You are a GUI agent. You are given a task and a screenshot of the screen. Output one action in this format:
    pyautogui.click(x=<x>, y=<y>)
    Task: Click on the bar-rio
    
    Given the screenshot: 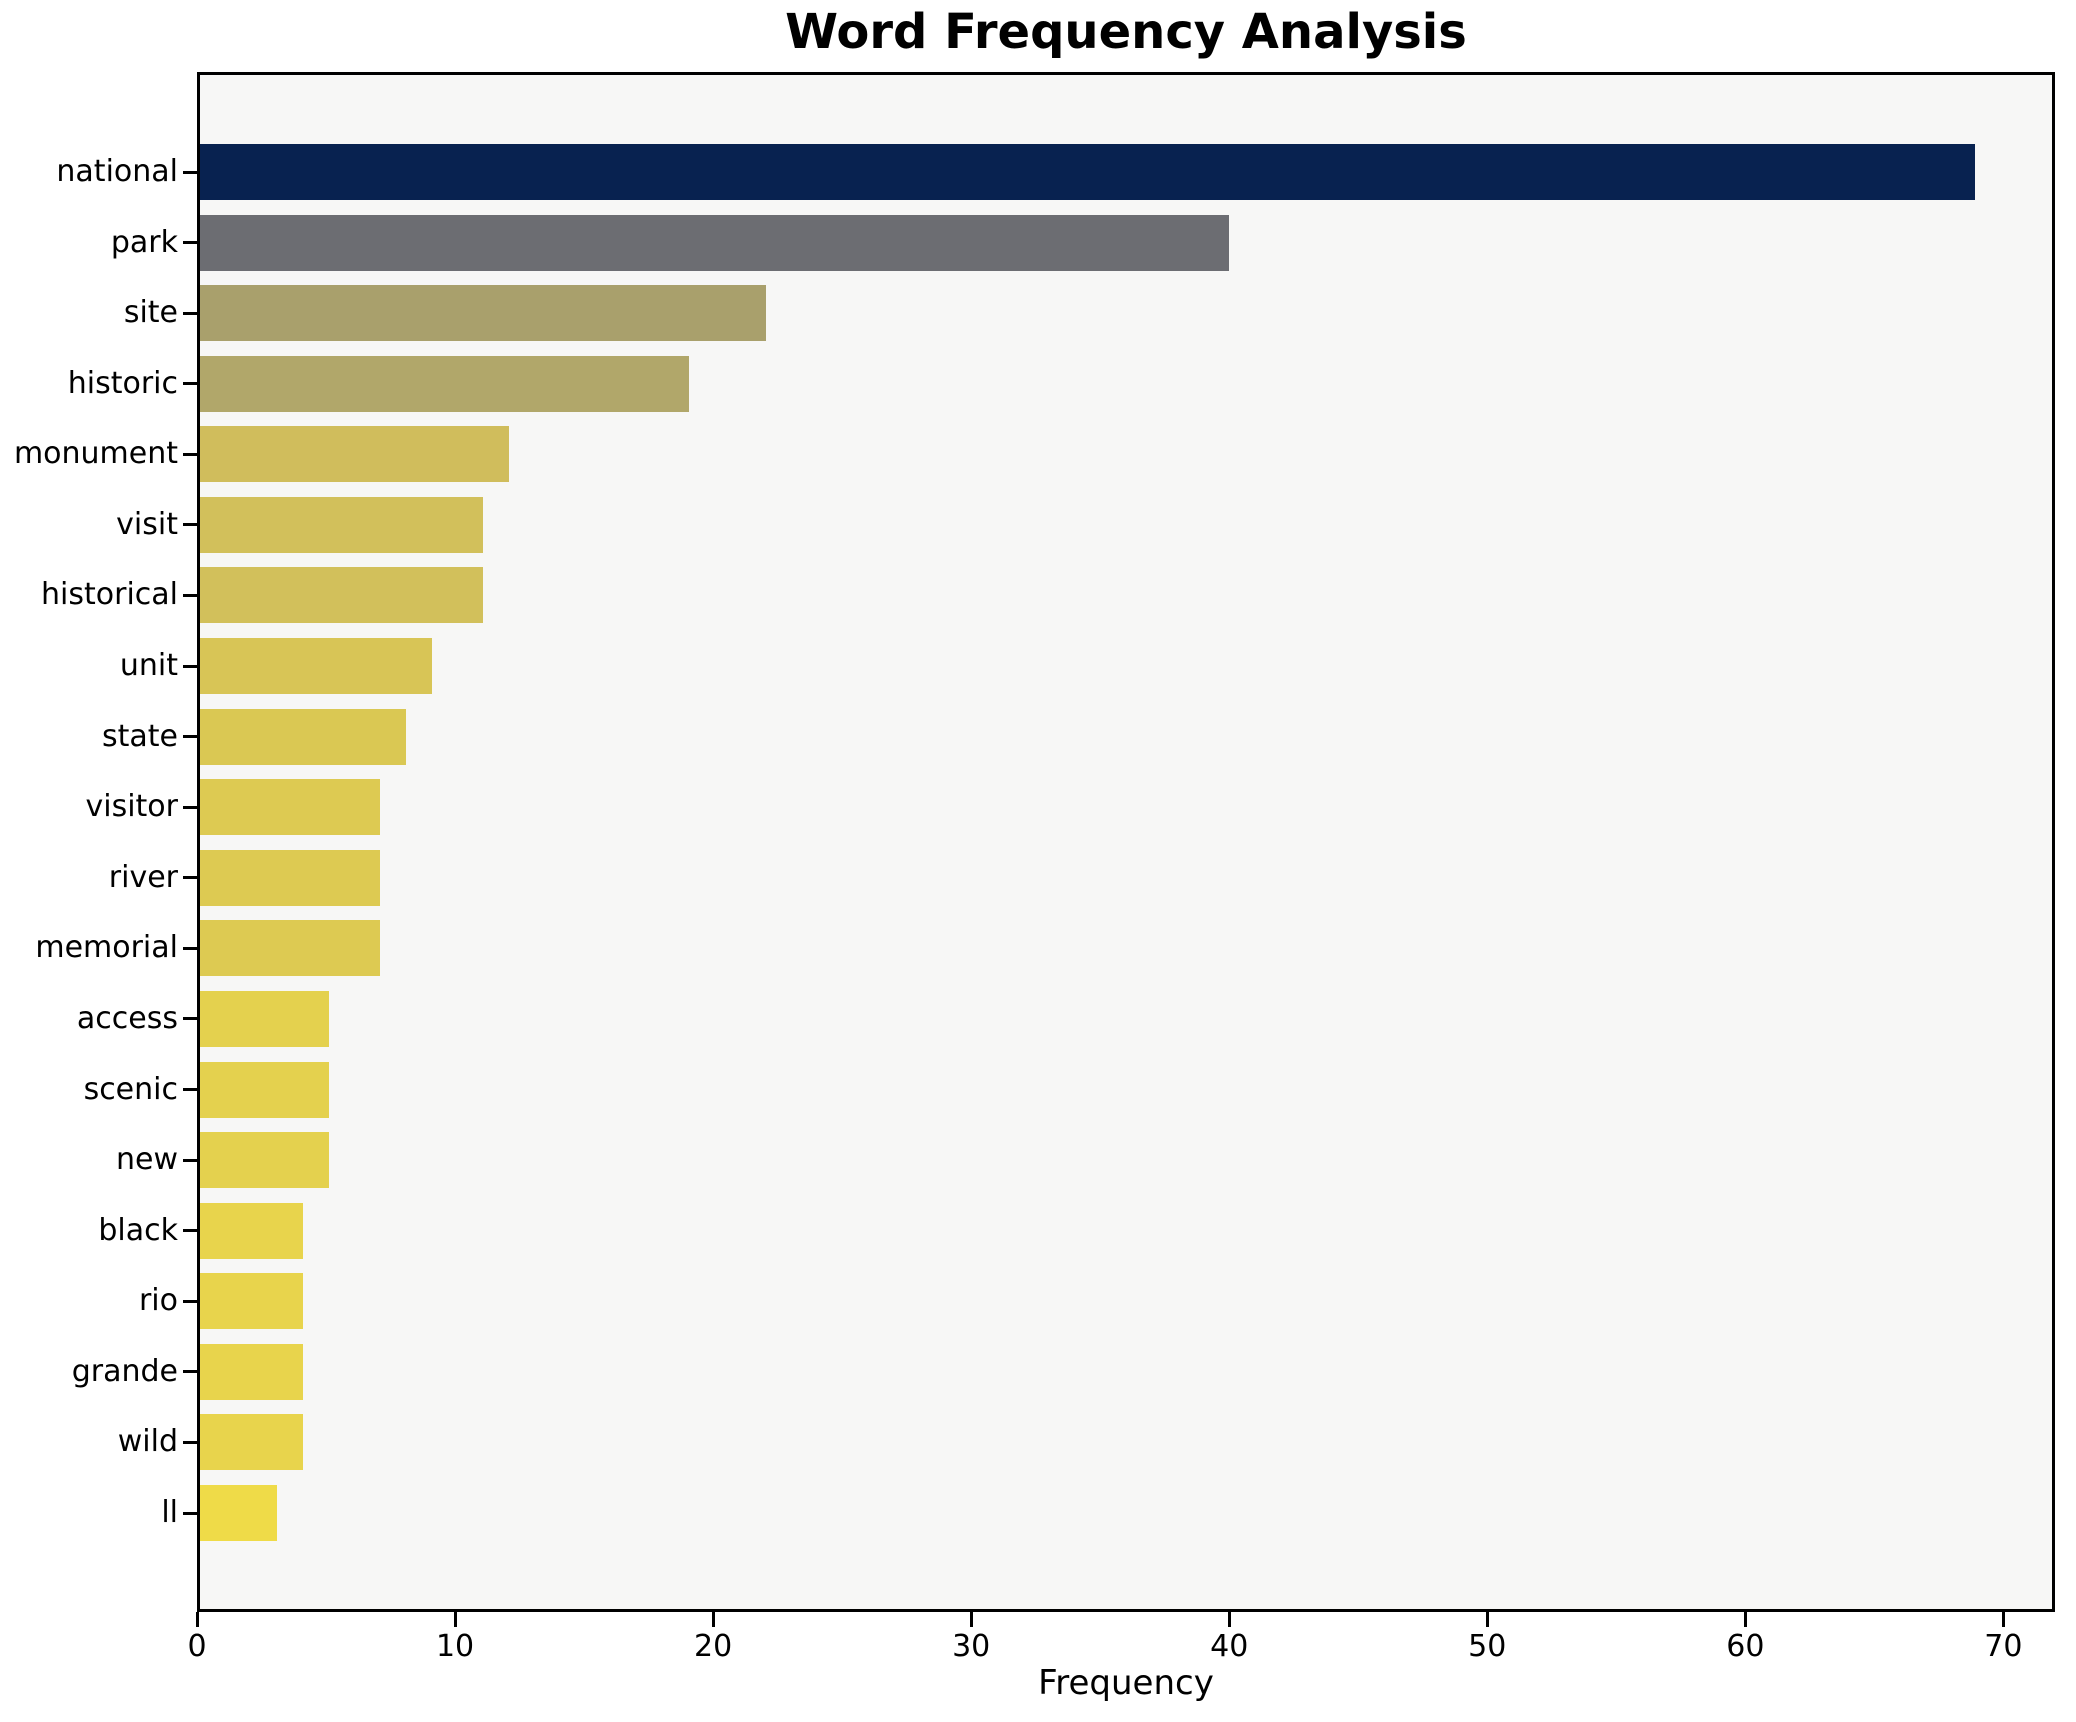 What is the action you would take?
    pyautogui.click(x=251, y=1301)
    